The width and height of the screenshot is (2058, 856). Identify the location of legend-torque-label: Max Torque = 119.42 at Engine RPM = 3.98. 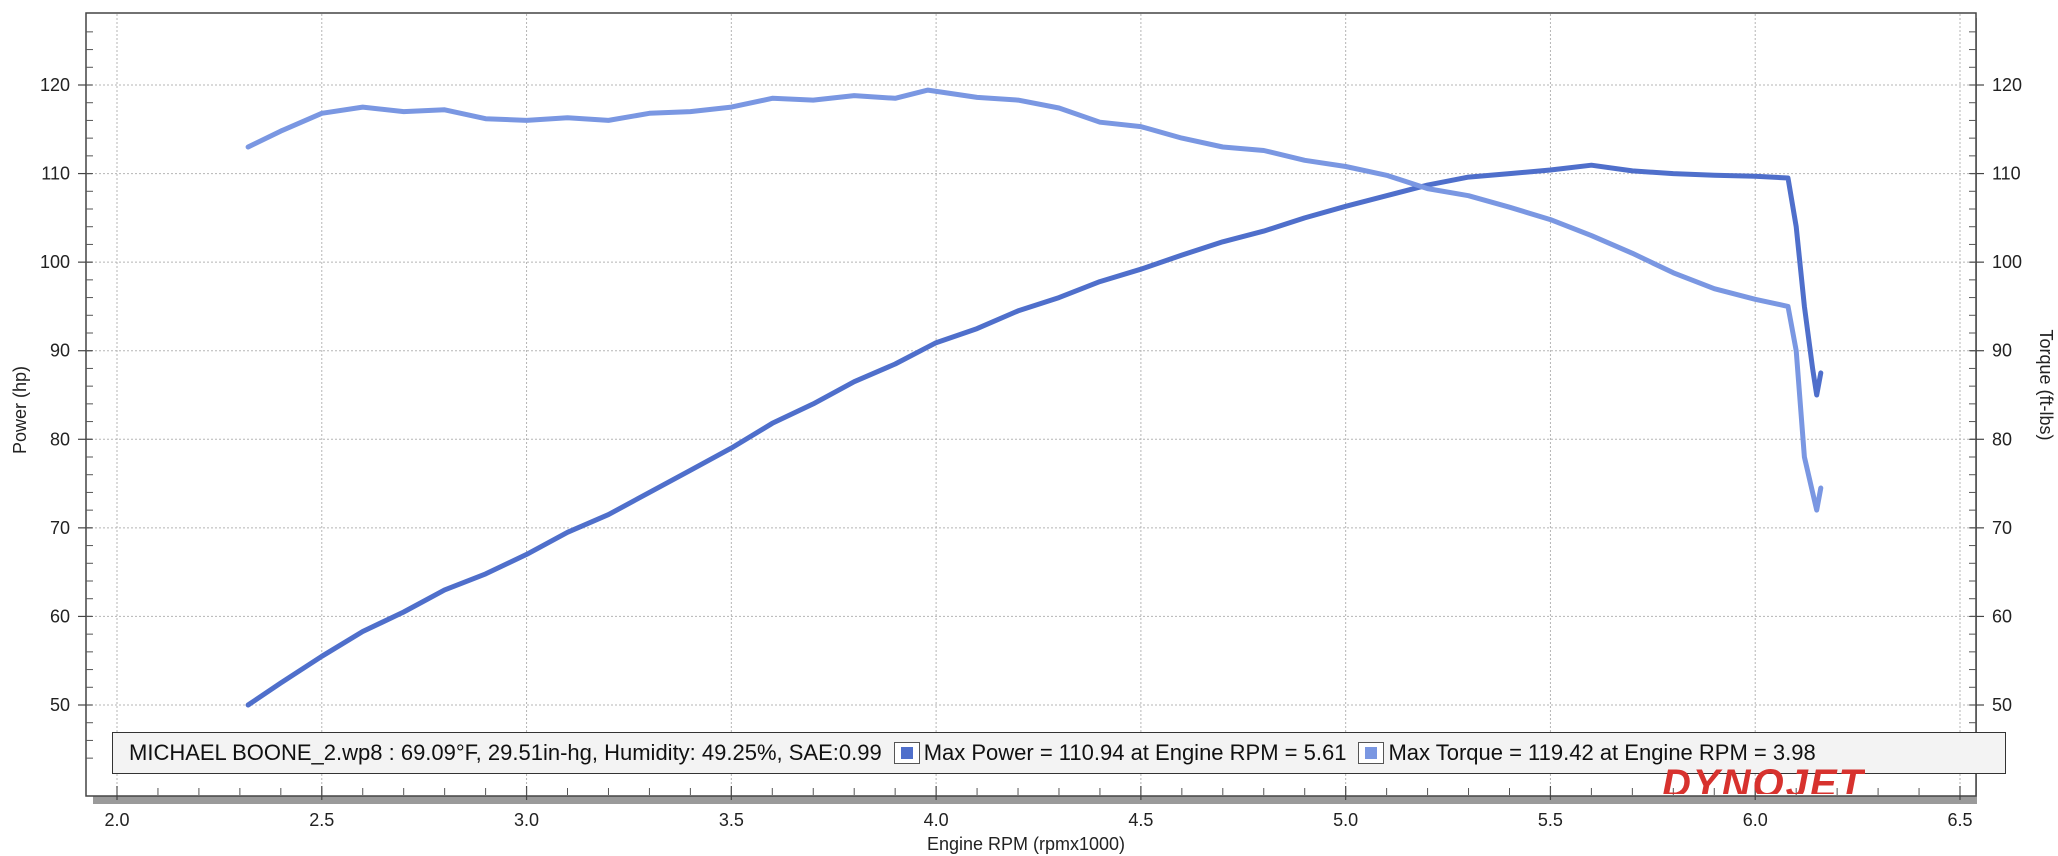
(1602, 752).